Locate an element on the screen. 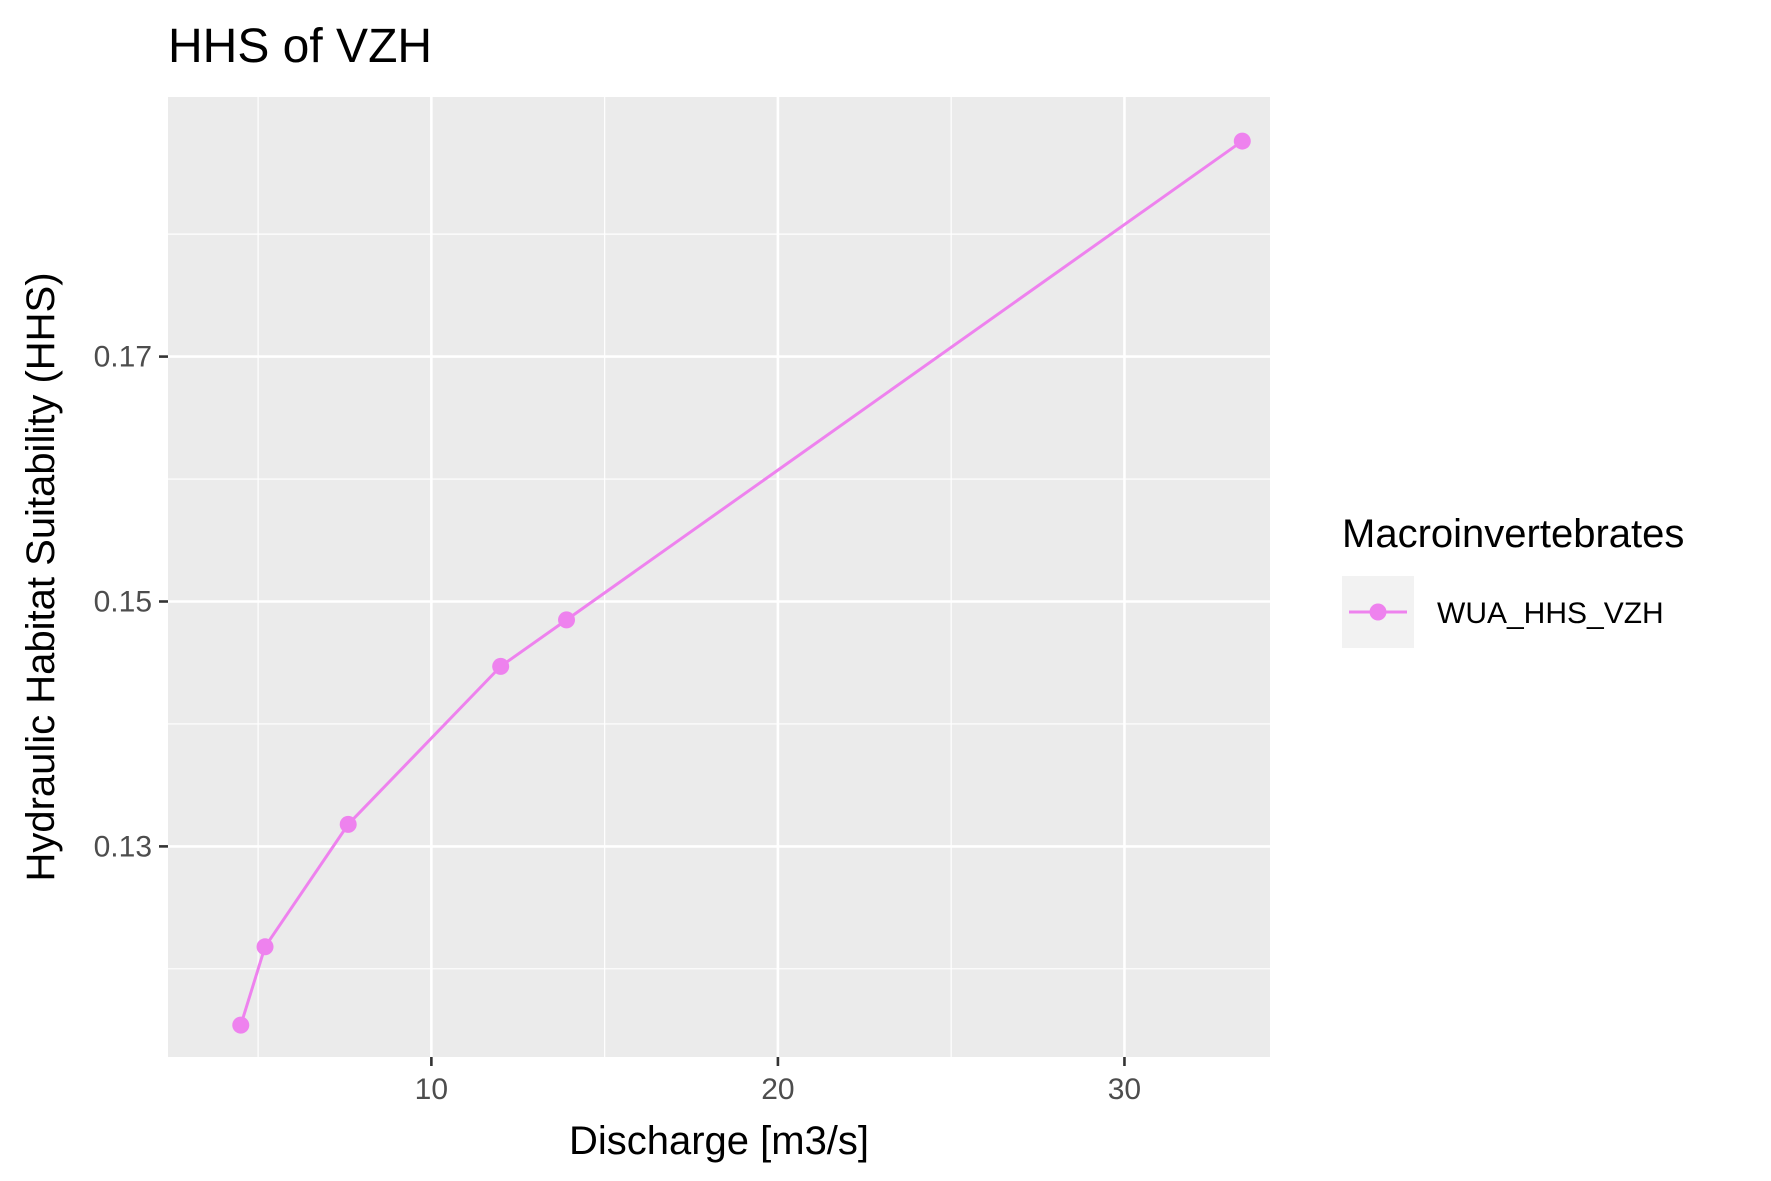 This screenshot has height=1181, width=1771. y-tick-label: 0.17 is located at coordinates (123, 357).